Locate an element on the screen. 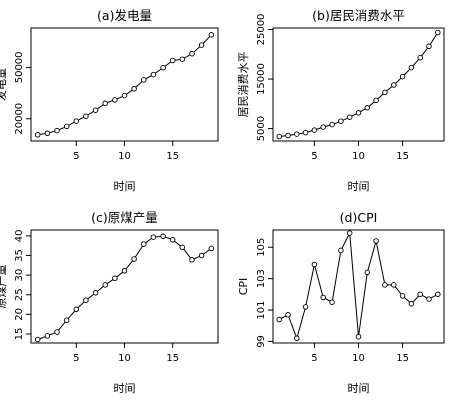  panel-c-series-line is located at coordinates (124, 287).